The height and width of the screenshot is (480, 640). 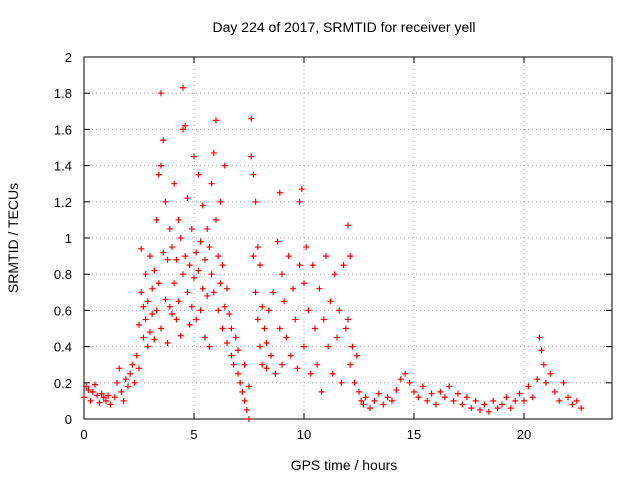 I want to click on y-tick-labels: 0 0.2 0.4 0.6 0.8 1 1.2 1.4 1.6 1.8 2, so click(x=63, y=238).